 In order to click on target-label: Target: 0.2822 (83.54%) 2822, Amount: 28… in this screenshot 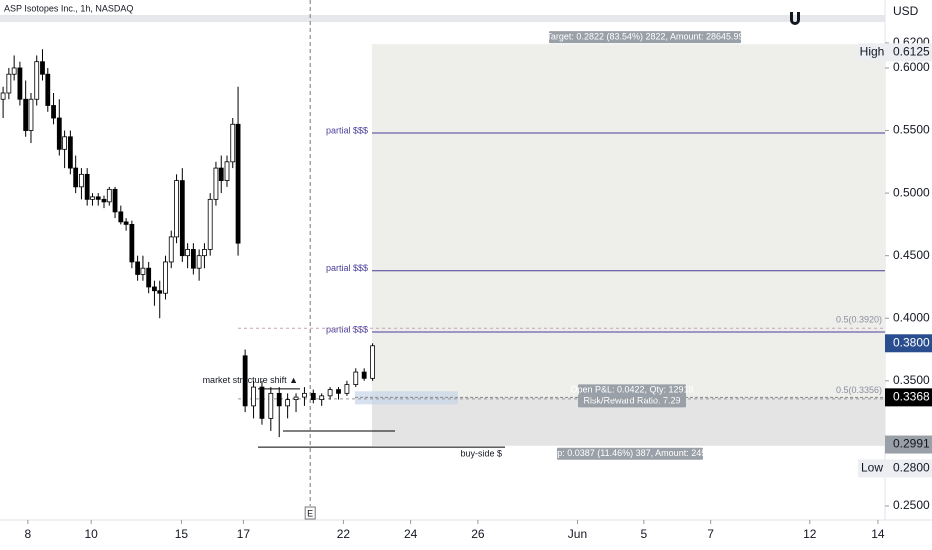, I will do `click(644, 37)`.